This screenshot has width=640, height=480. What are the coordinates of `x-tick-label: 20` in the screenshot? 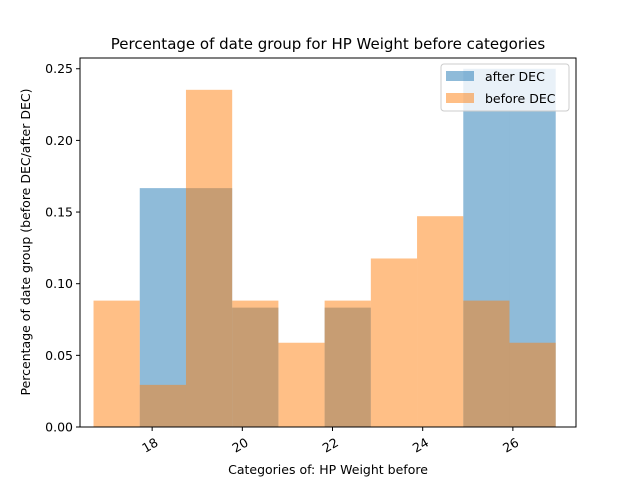 It's located at (239, 445).